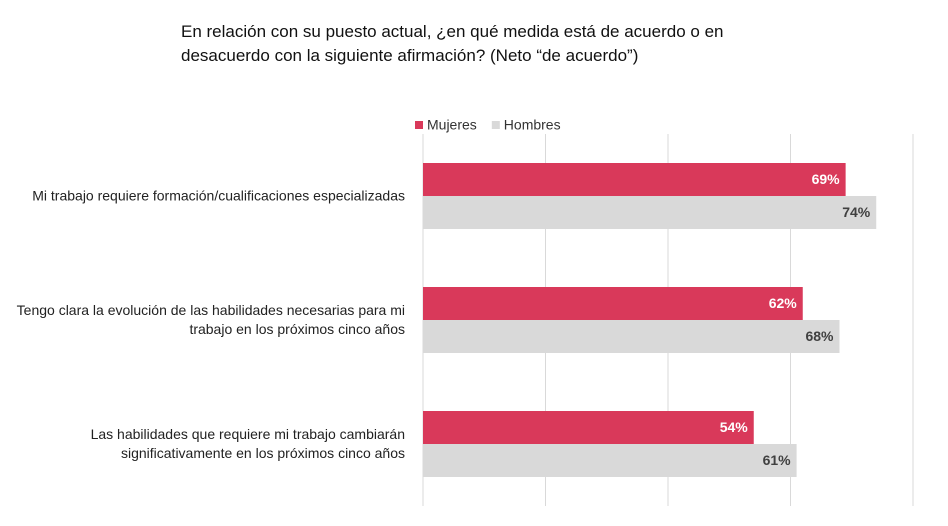 The image size is (948, 526). What do you see at coordinates (777, 460) in the screenshot?
I see `value-label: 61%` at bounding box center [777, 460].